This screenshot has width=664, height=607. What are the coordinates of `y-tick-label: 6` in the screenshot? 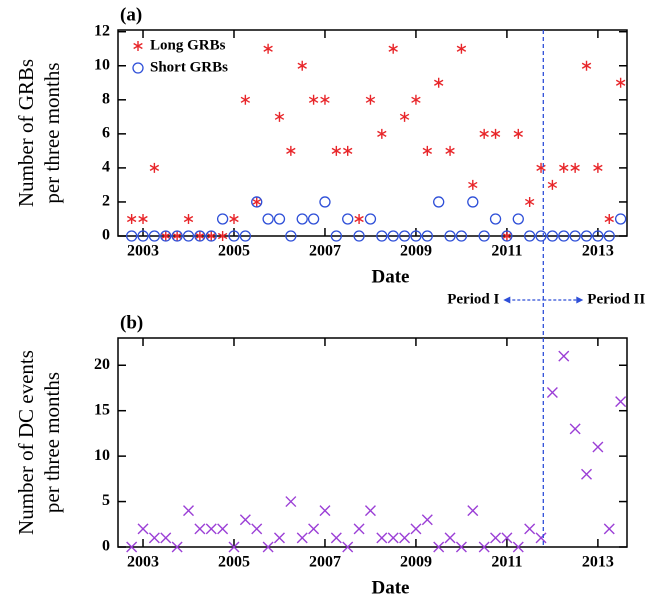 It's located at (106, 133).